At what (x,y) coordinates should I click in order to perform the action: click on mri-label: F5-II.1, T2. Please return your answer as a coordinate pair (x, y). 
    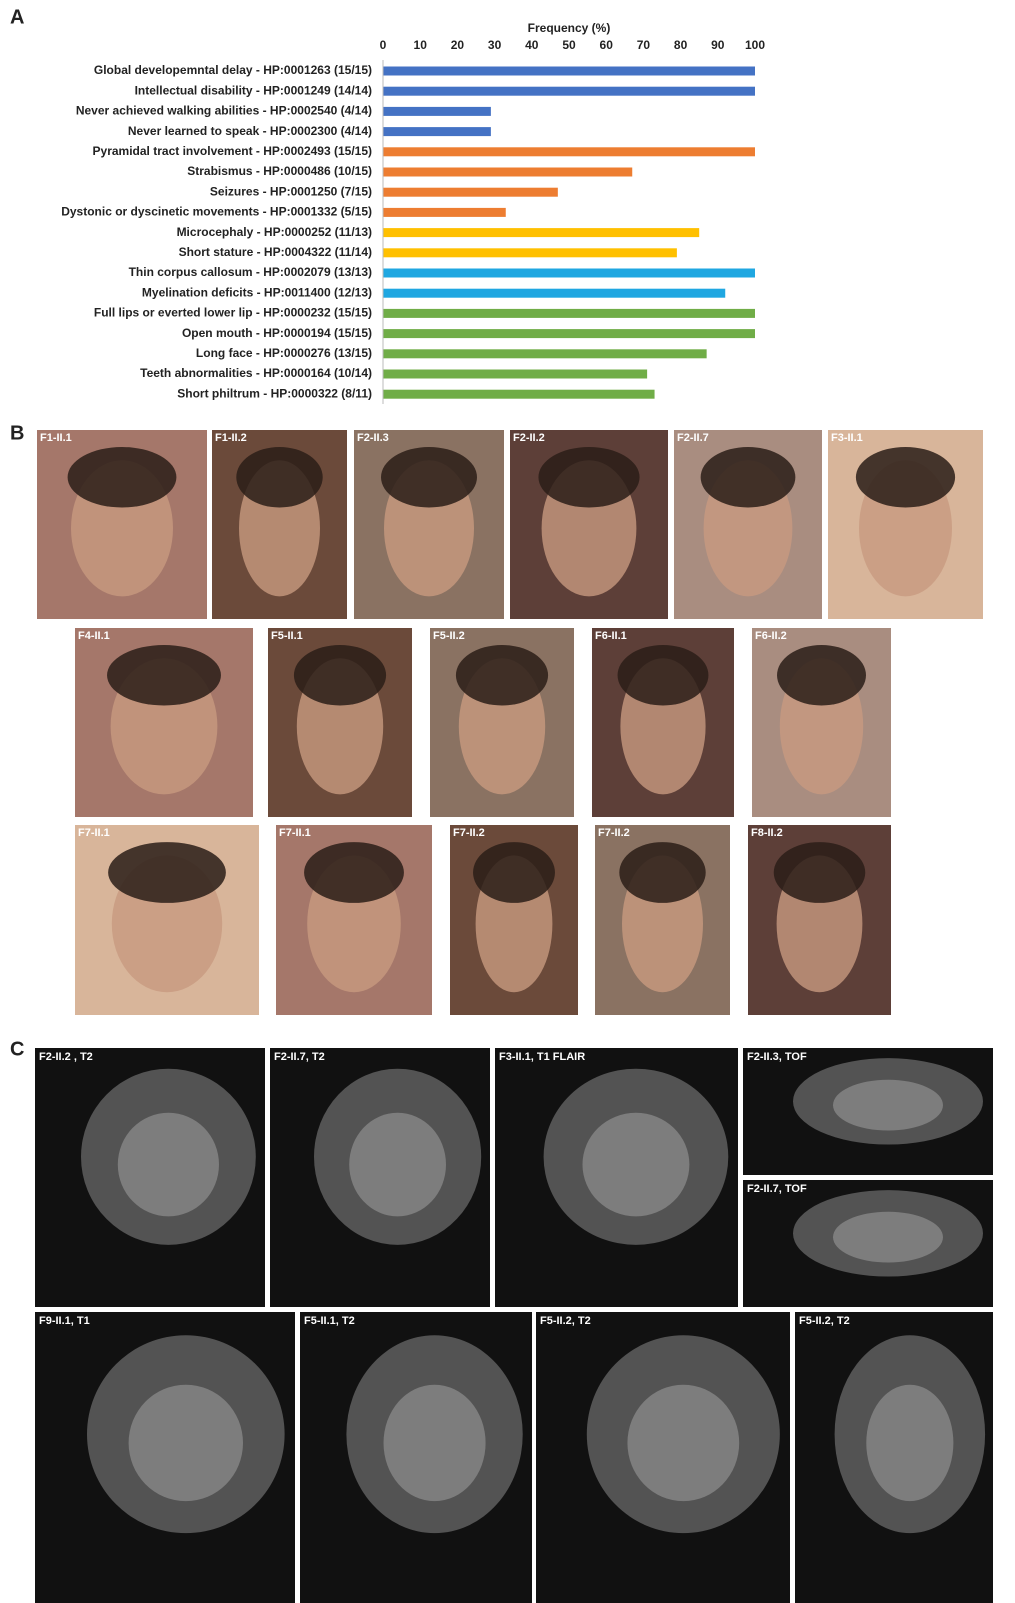
    Looking at the image, I should click on (329, 1321).